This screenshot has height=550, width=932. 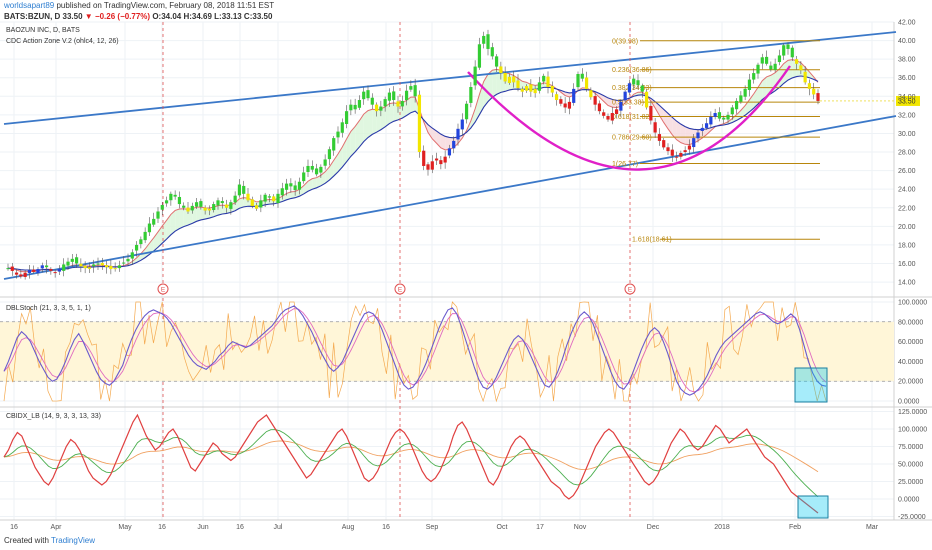 What do you see at coordinates (62, 41) in the screenshot?
I see `indicator-title: CDC Action Zone V.2 (ohlc4, 12, 26)` at bounding box center [62, 41].